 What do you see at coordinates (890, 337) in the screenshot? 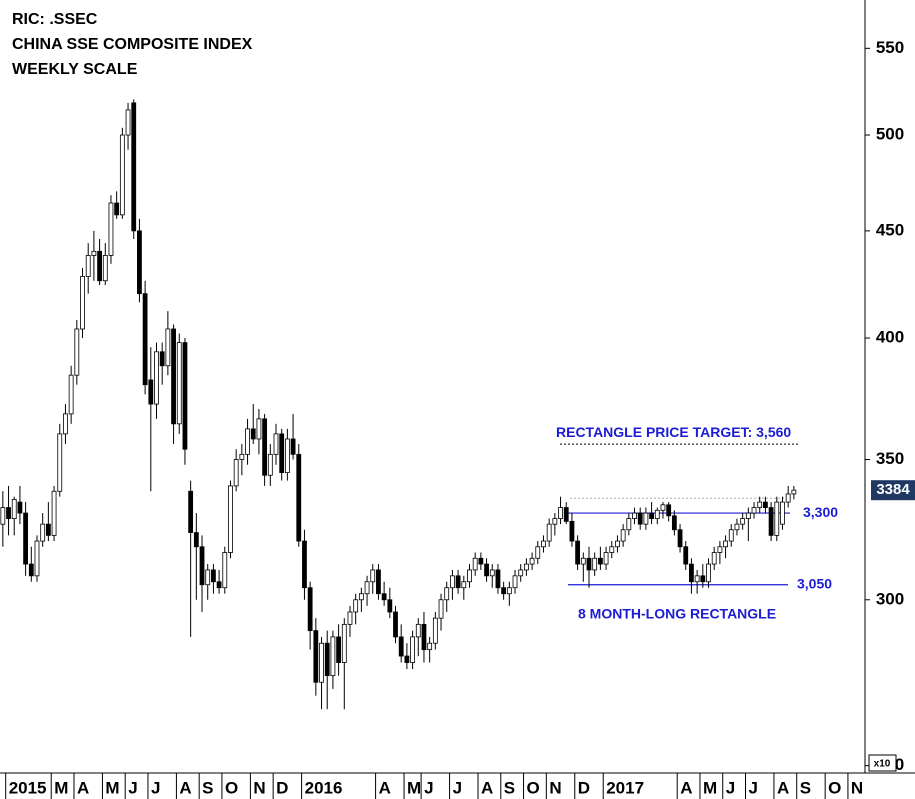
I see `y-tick-label: 400` at bounding box center [890, 337].